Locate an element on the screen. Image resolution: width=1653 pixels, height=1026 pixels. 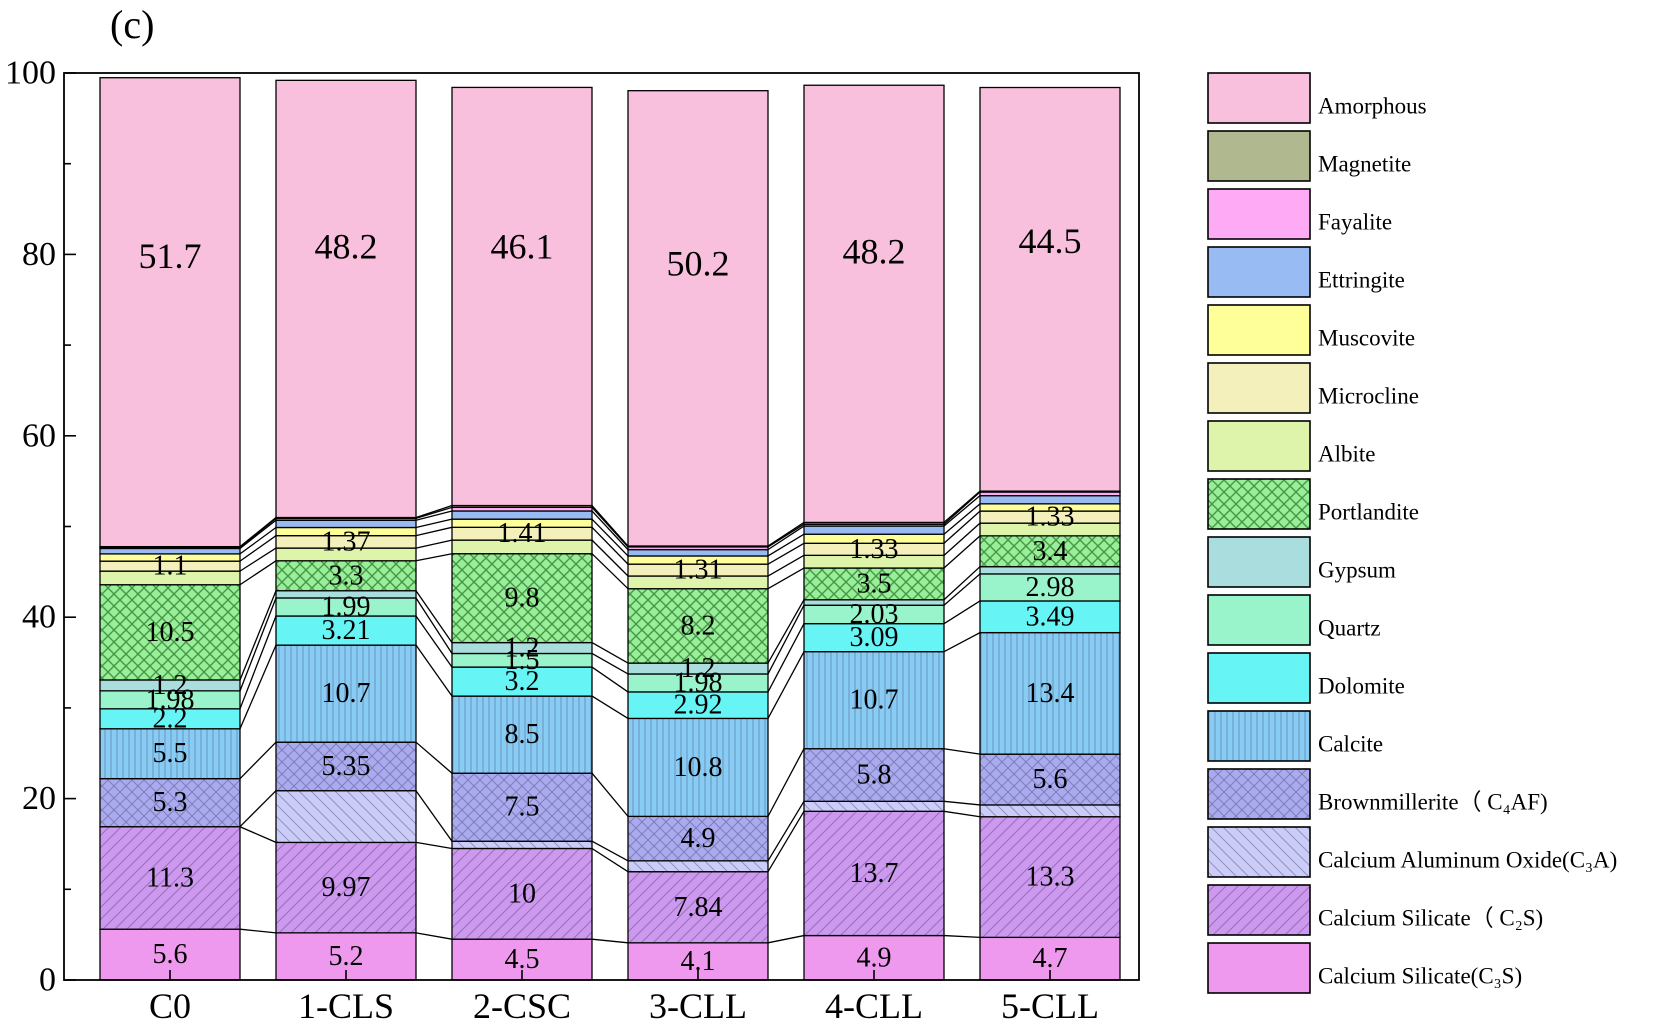
legend-label: Calcite is located at coordinates (1350, 744).